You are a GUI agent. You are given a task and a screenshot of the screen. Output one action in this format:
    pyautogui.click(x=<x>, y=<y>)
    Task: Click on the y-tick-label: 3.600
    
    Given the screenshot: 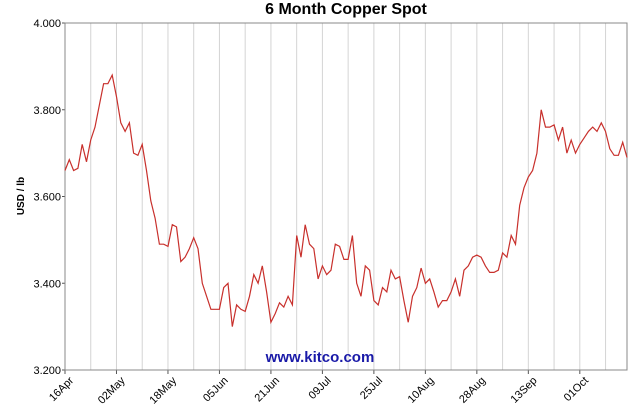 What is the action you would take?
    pyautogui.click(x=47, y=198)
    